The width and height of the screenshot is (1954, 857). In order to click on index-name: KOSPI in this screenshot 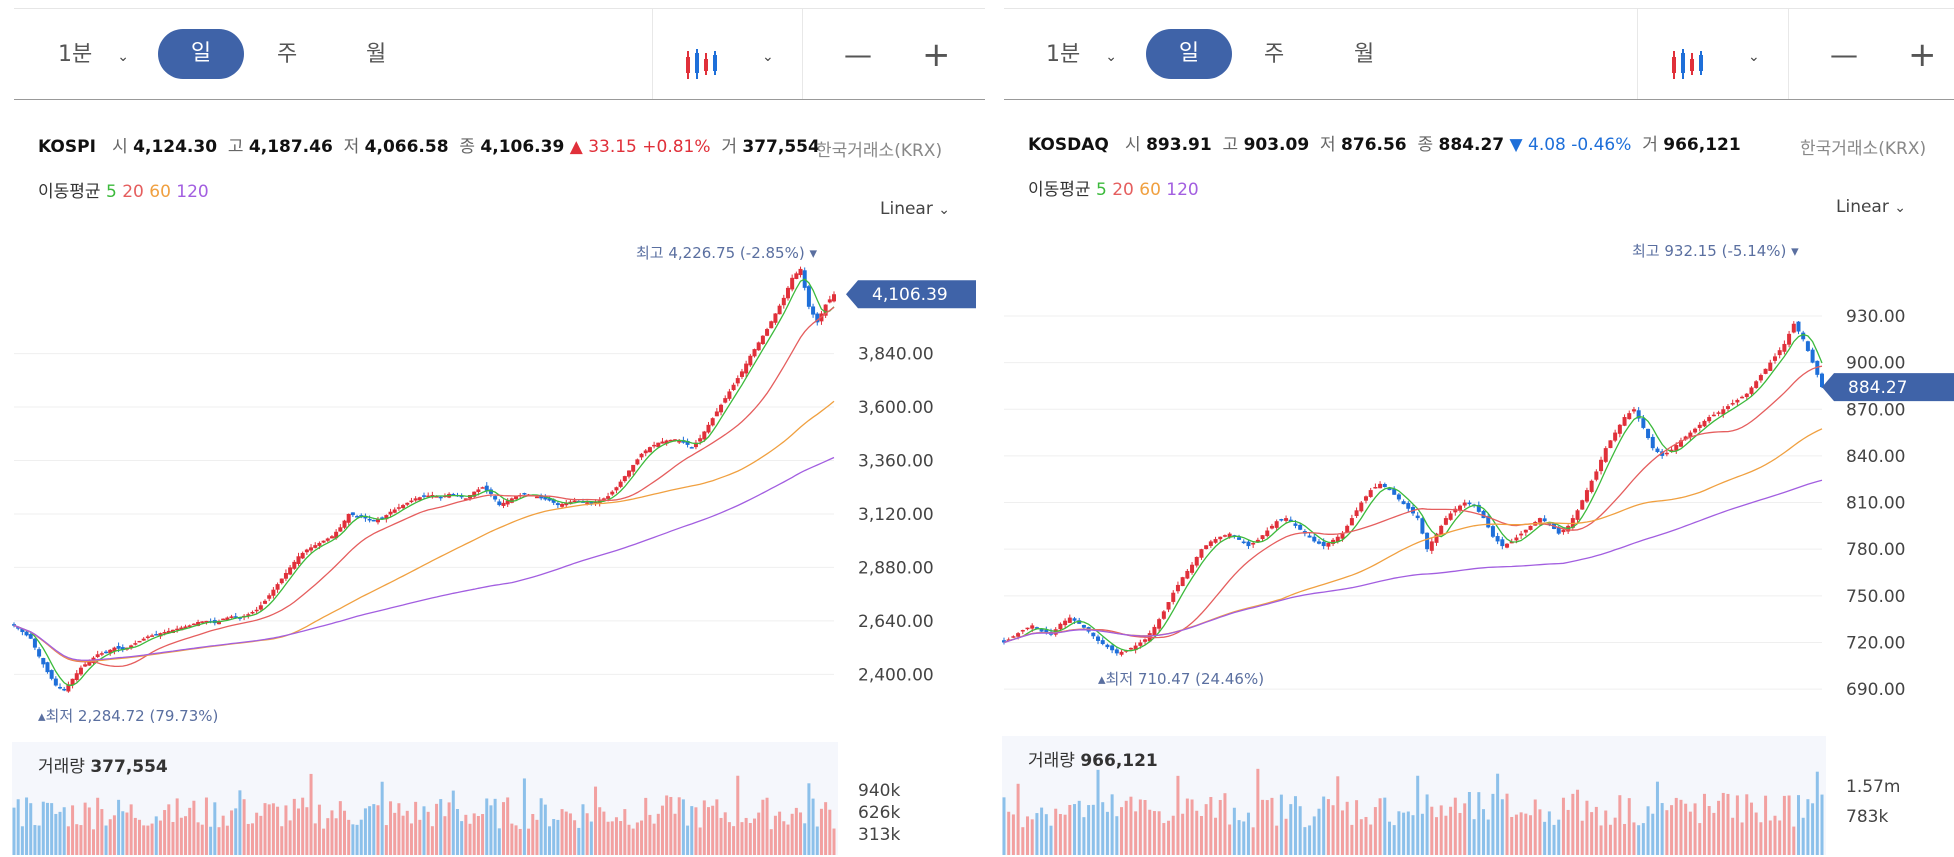, I will do `click(67, 147)`.